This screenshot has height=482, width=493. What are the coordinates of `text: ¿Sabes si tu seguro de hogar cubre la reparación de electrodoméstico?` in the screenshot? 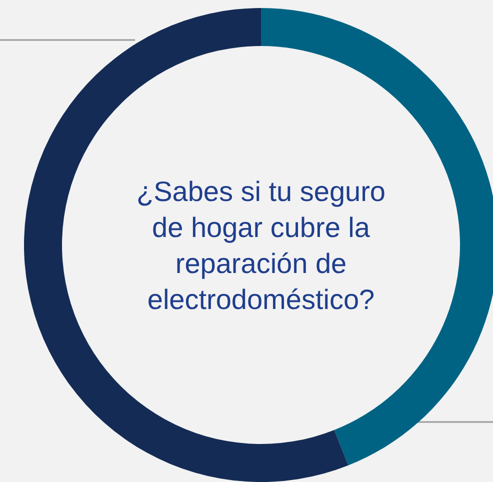 It's located at (261, 245).